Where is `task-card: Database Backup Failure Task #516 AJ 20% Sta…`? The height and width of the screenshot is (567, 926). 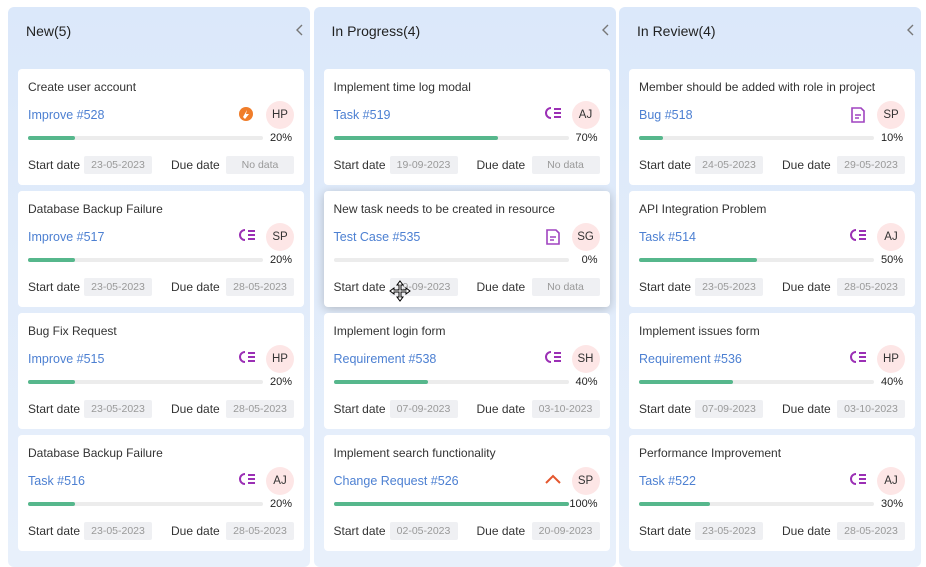 task-card: Database Backup Failure Task #516 AJ 20% Sta… is located at coordinates (161, 493).